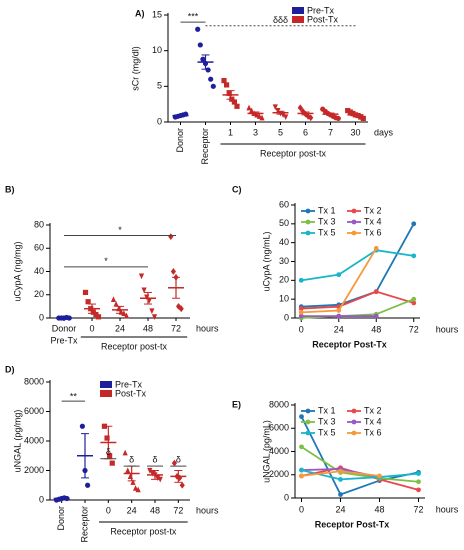 The image size is (464, 550). What do you see at coordinates (157, 50) in the screenshot?
I see `y-tick-label: 10` at bounding box center [157, 50].